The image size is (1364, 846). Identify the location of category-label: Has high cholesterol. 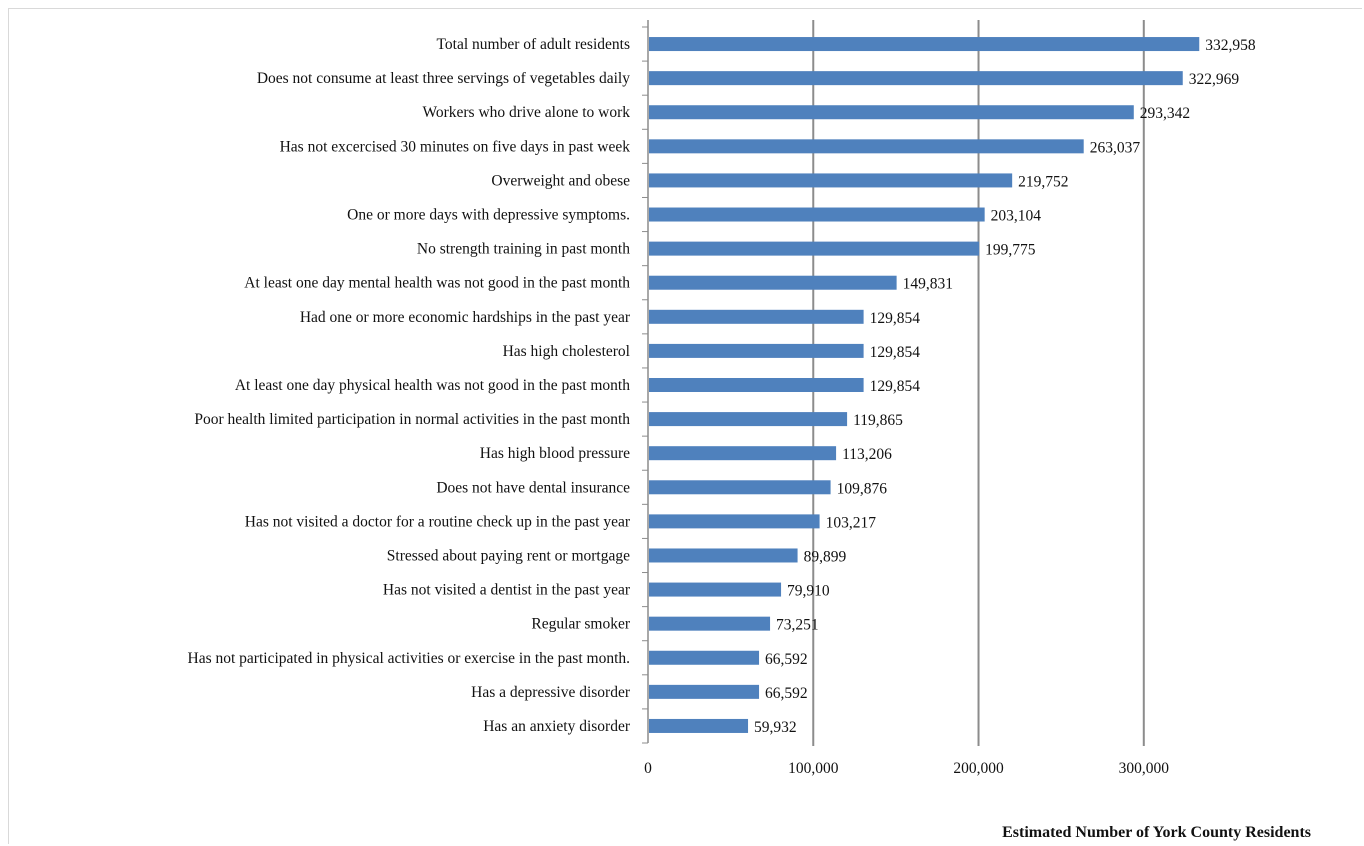
(566, 351).